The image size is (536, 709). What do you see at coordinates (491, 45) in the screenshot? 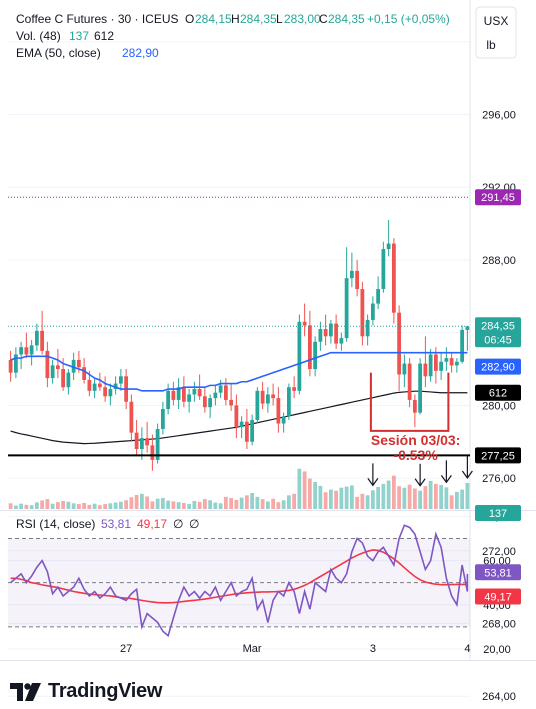
I see `unit-label: lb` at bounding box center [491, 45].